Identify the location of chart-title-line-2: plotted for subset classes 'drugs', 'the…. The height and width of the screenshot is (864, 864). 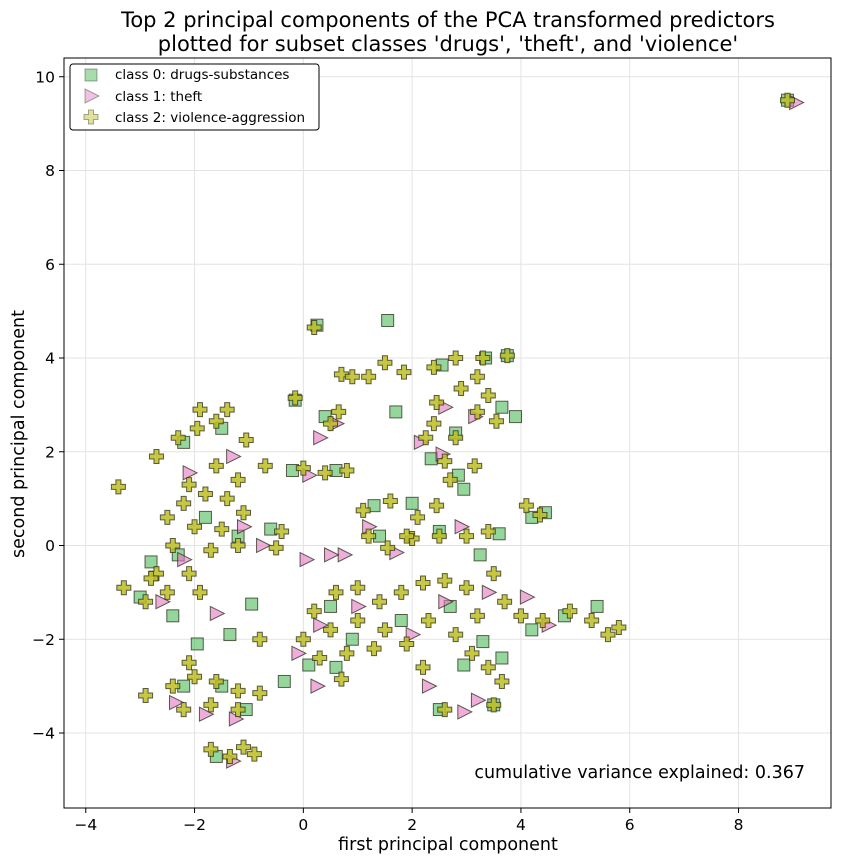
(448, 44).